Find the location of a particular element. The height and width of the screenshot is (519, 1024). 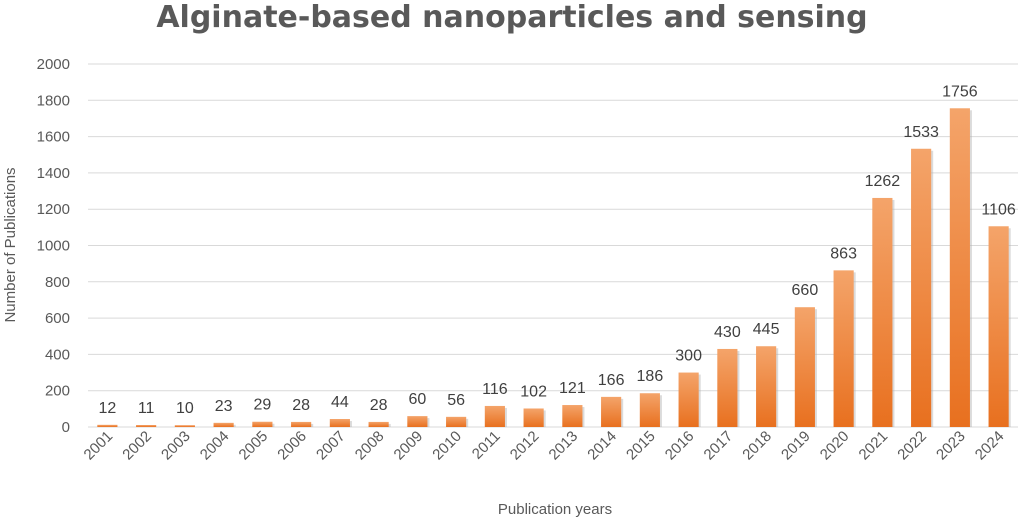

bar-2020 is located at coordinates (843, 348).